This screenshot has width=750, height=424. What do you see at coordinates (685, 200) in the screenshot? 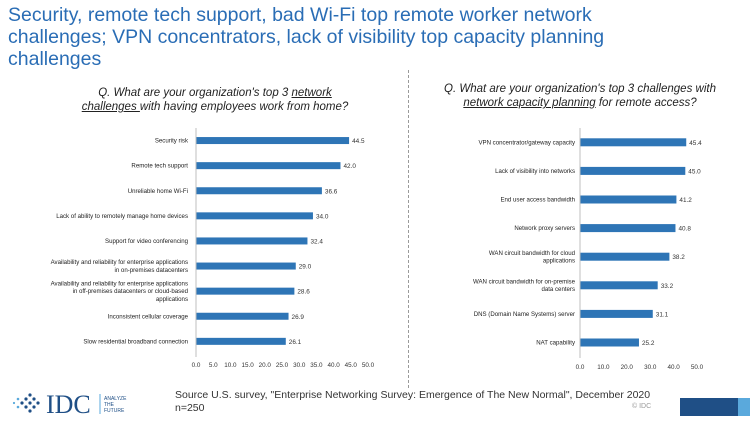
I see `data-label: 41.2` at bounding box center [685, 200].